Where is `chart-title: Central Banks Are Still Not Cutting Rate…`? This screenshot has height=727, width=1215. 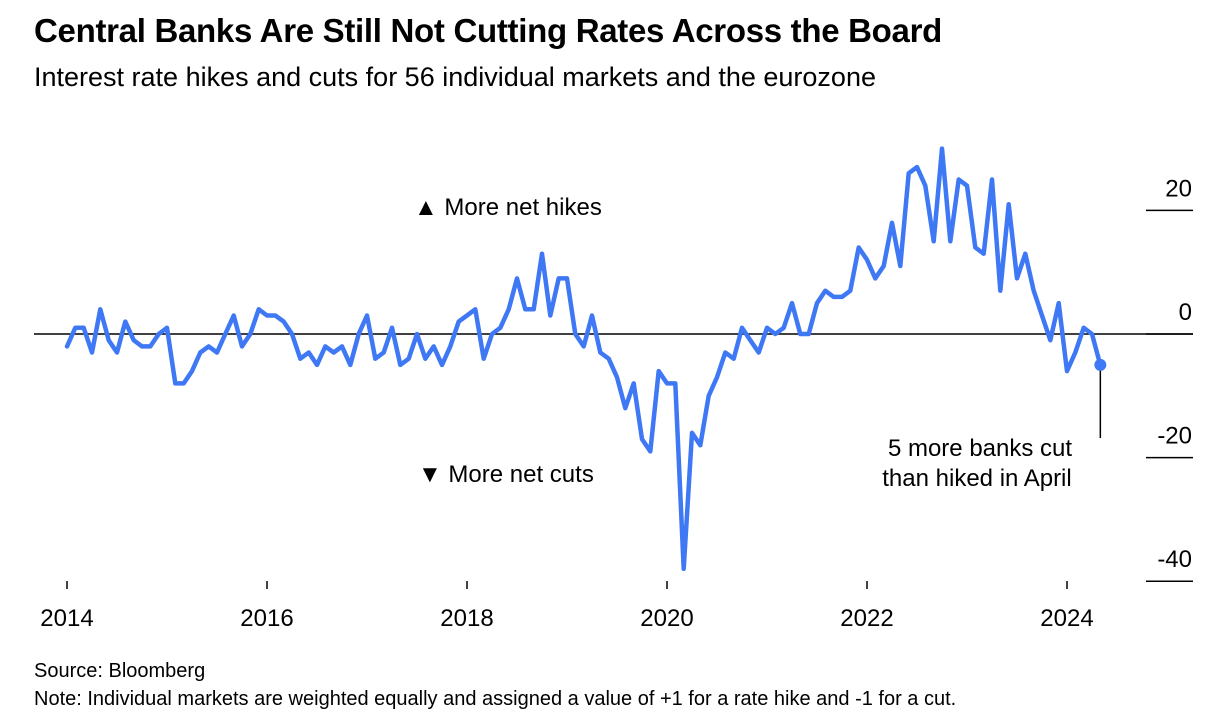
chart-title: Central Banks Are Still Not Cutting Rate… is located at coordinates (488, 30).